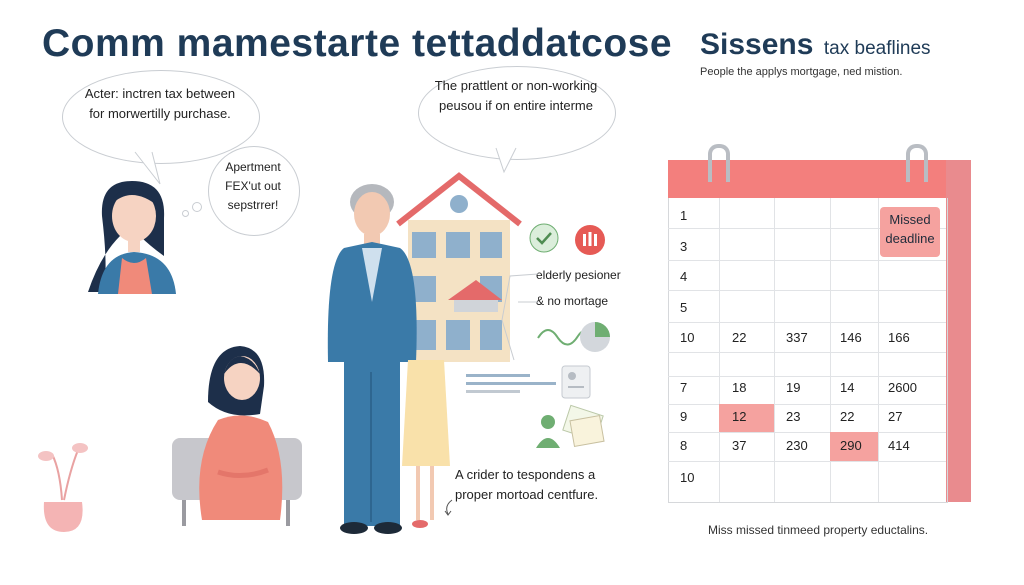 The height and width of the screenshot is (585, 1024). Describe the element at coordinates (448, 507) in the screenshot. I see `curved-arrow-icon` at that location.